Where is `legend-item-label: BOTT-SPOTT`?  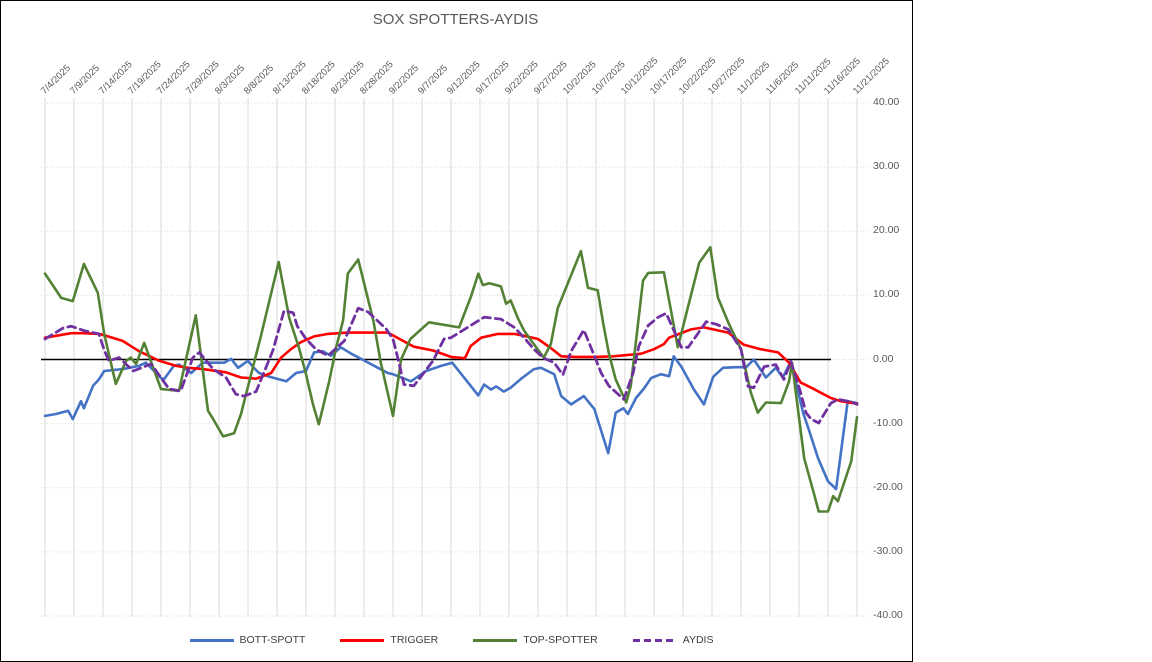 legend-item-label: BOTT-SPOTT is located at coordinates (272, 640).